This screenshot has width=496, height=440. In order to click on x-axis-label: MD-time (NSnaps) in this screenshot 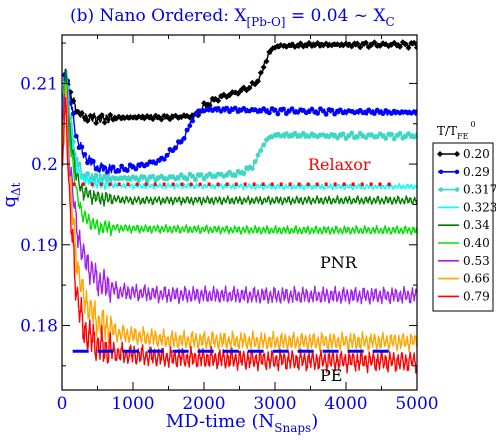, I will do `click(242, 423)`.